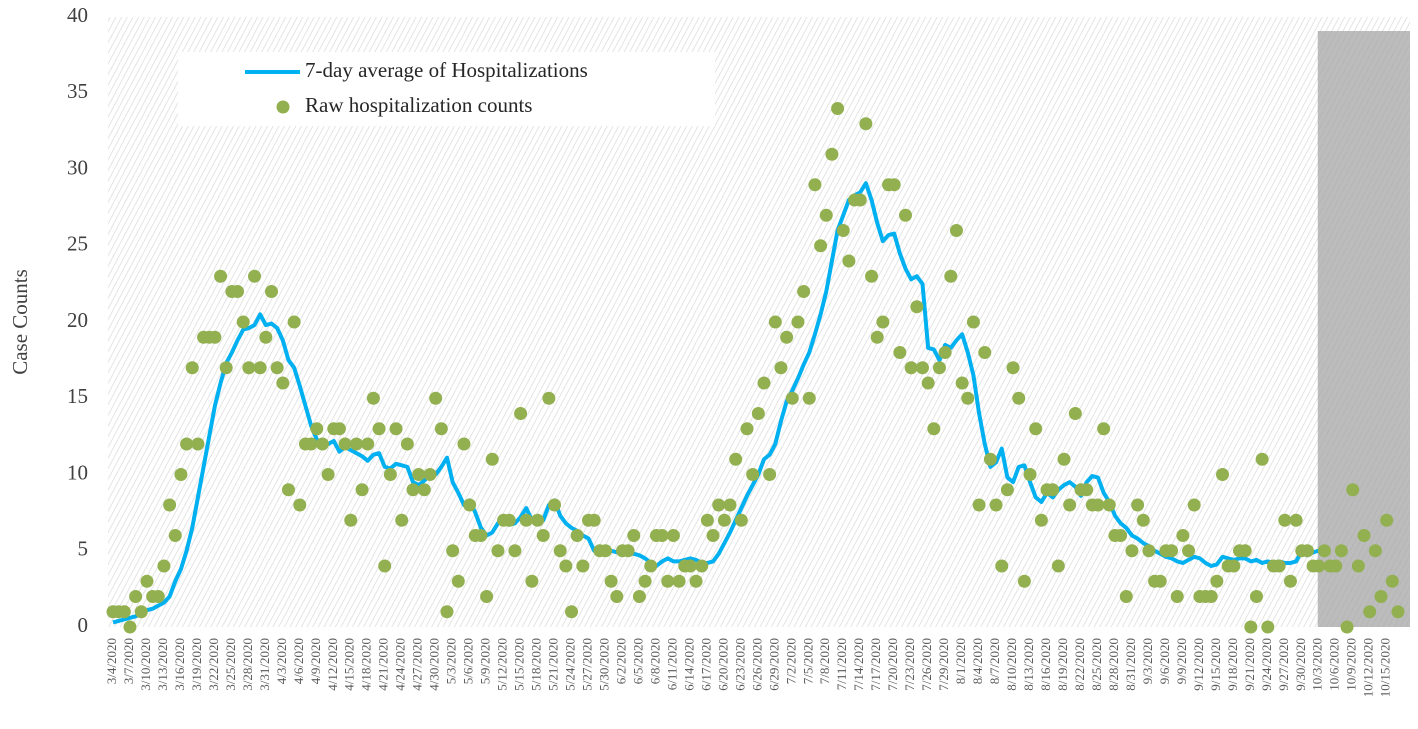  What do you see at coordinates (960, 661) in the screenshot?
I see `x-tick-label: 8/1/2020` at bounding box center [960, 661].